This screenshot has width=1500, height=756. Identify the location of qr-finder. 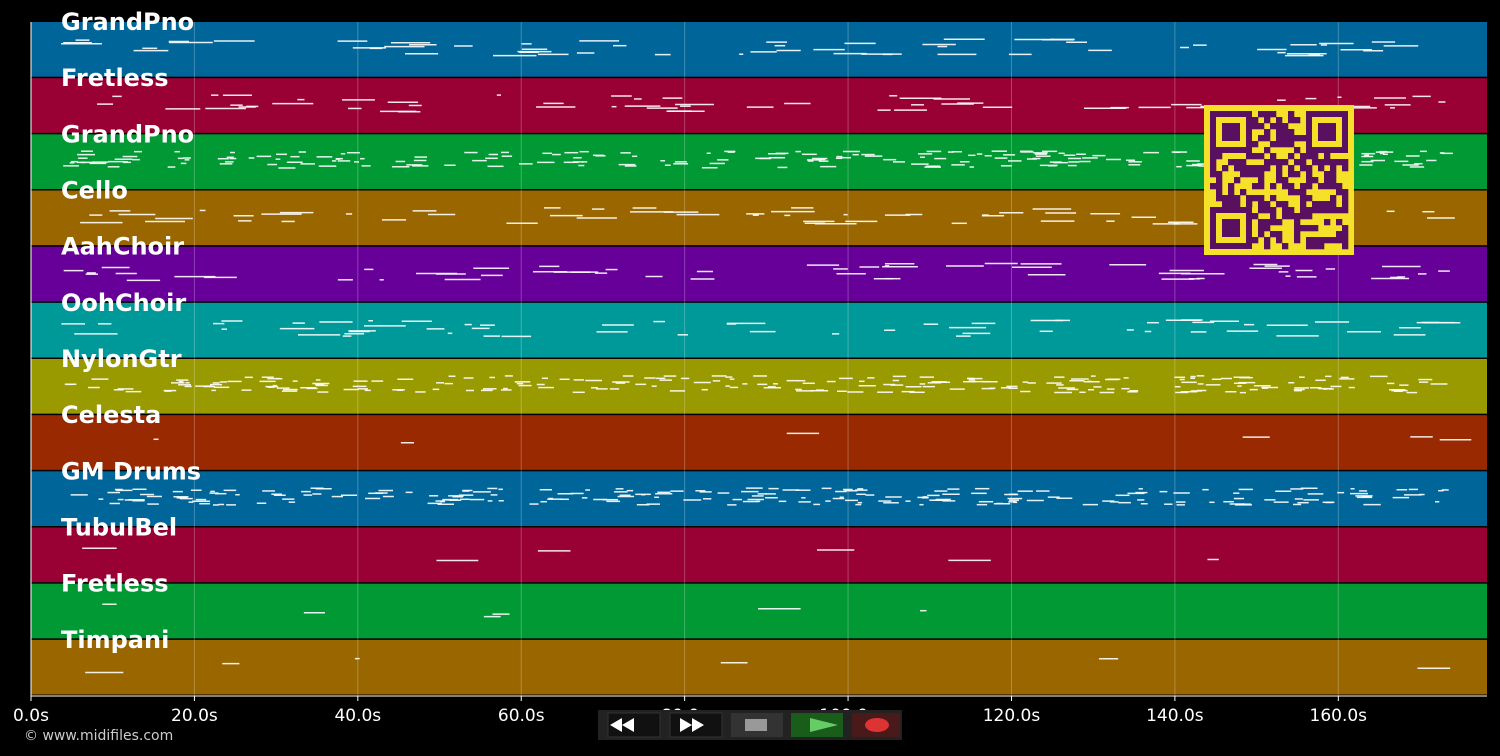
(1231, 132).